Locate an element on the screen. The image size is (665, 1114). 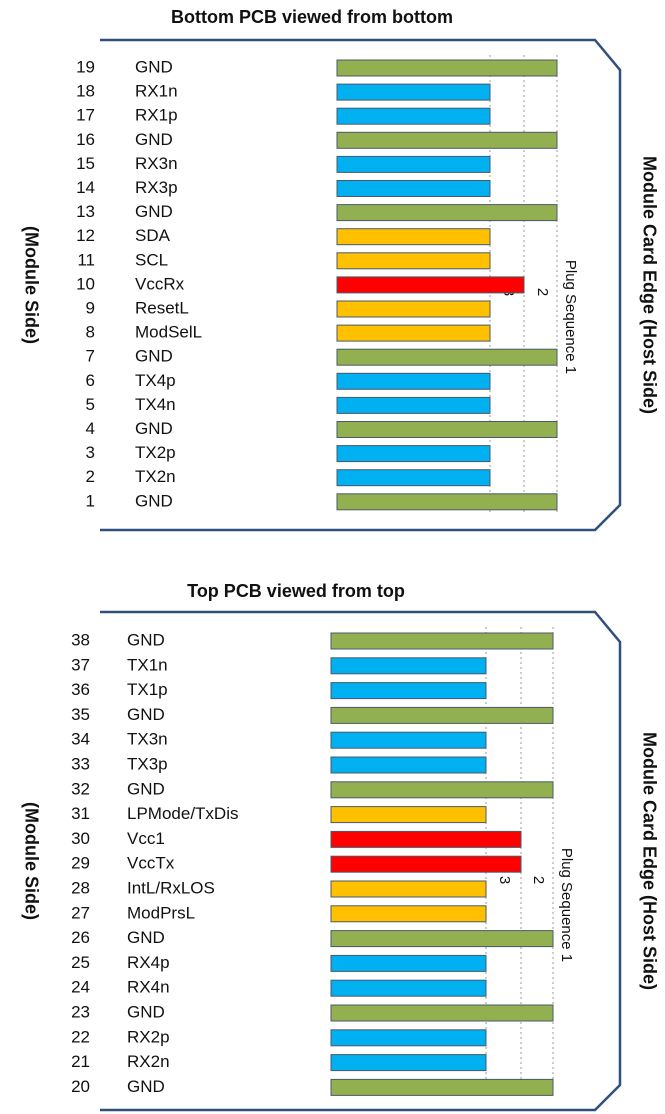
pin-number: 10 is located at coordinates (85, 283).